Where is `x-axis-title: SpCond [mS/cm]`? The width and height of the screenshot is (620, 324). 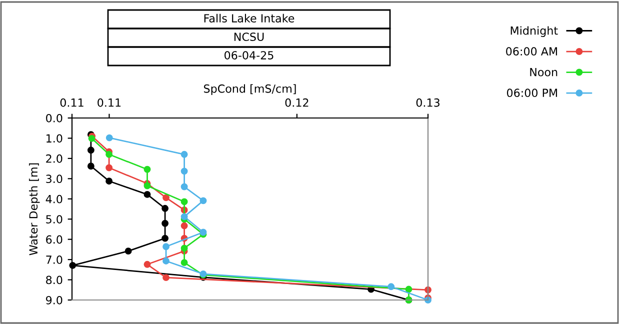 x-axis-title: SpCond [mS/cm] is located at coordinates (250, 89).